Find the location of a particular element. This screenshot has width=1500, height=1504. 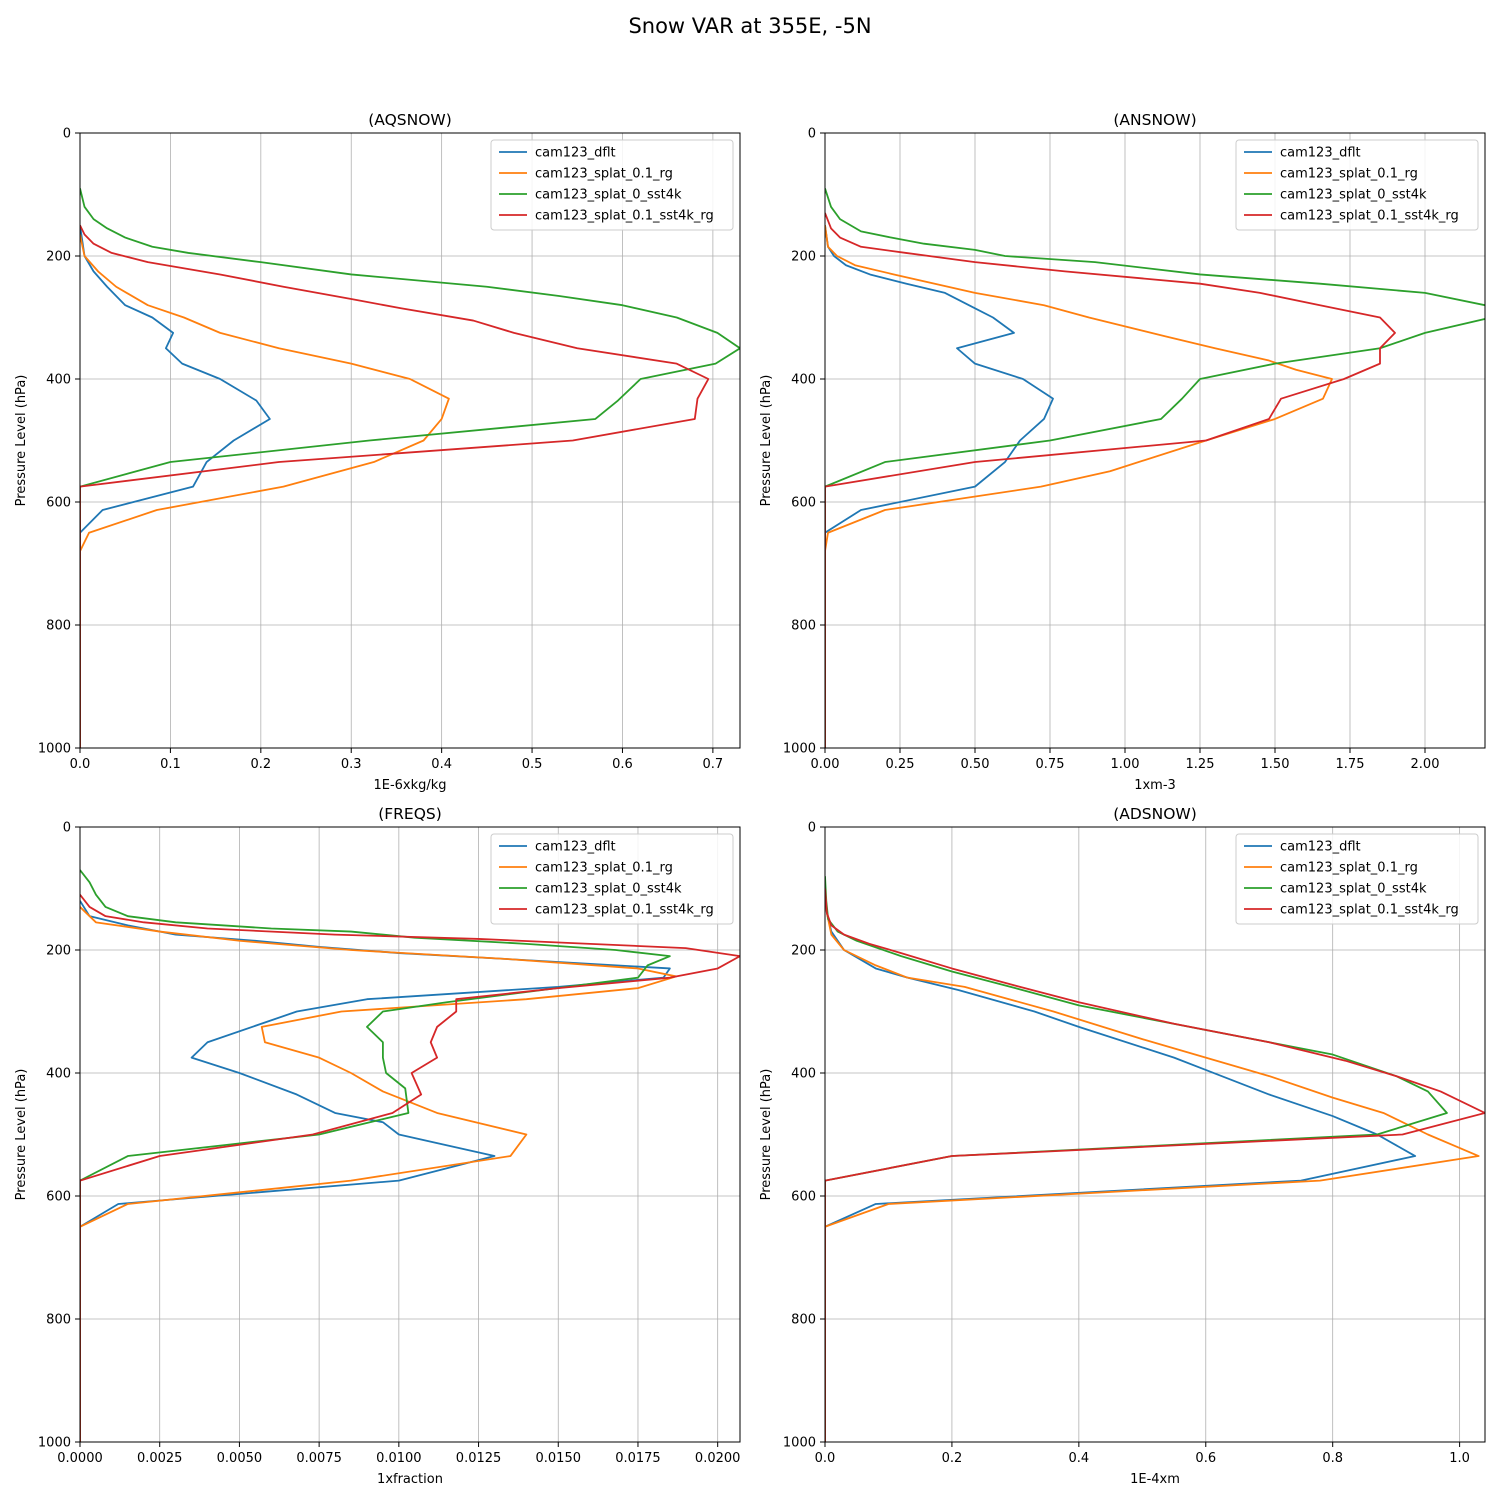

series-line-cam123_splat_0.1_sst4k_rg is located at coordinates (1110, 480).